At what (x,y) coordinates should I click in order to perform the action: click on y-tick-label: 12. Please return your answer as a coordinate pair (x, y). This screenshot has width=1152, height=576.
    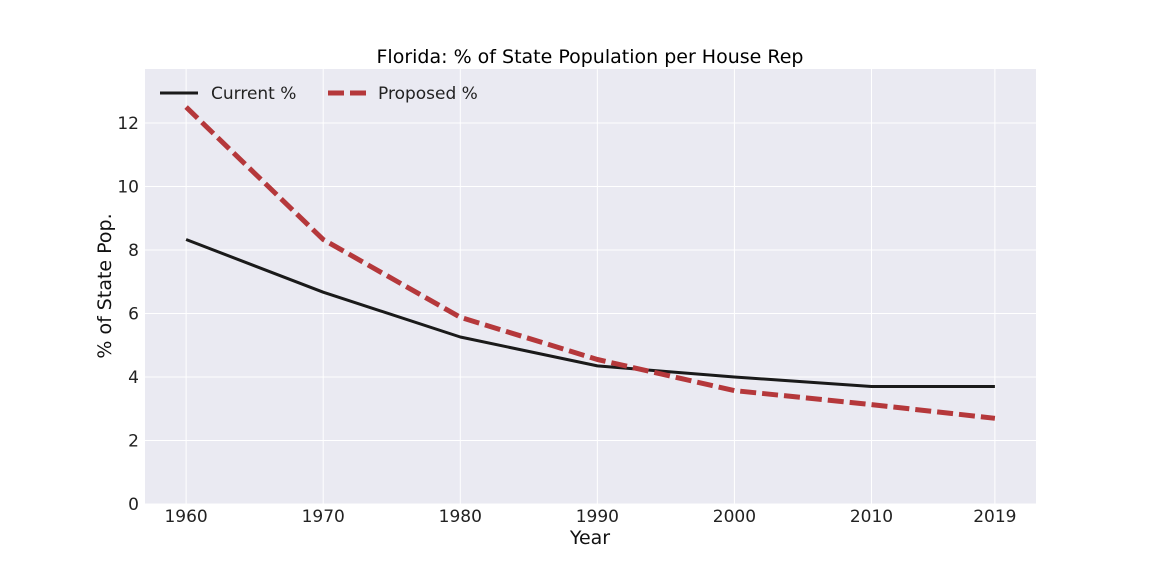
    Looking at the image, I should click on (128, 124).